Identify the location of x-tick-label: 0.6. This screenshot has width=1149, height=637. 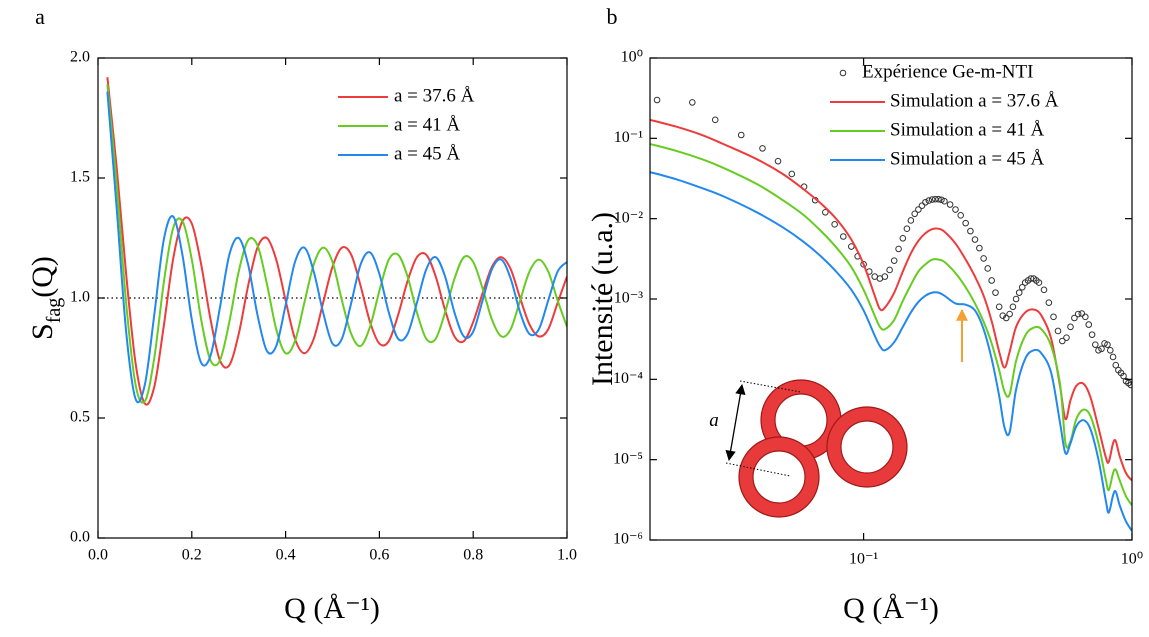
(379, 555).